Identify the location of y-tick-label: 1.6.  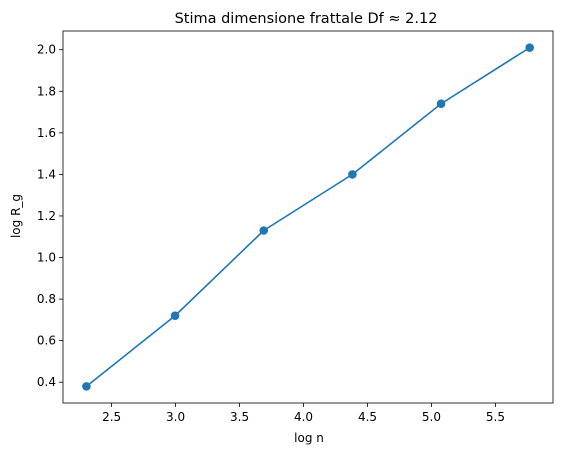
(46, 133).